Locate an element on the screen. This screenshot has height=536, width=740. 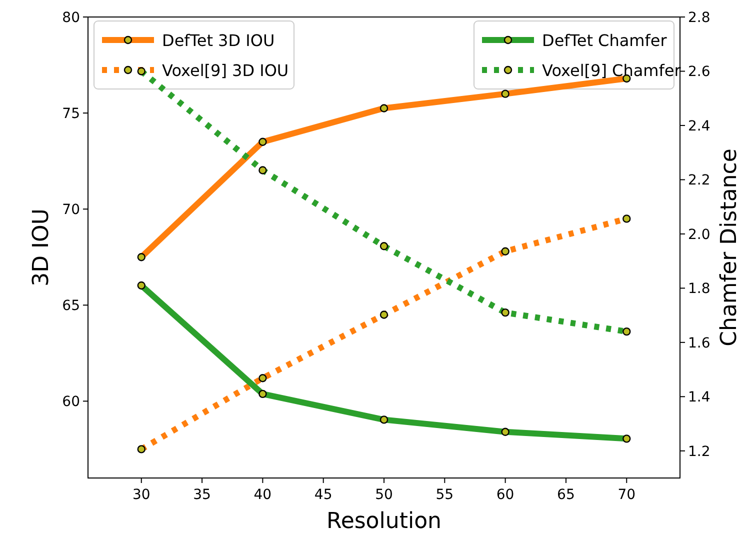
x-tick-label: 60 is located at coordinates (505, 495).